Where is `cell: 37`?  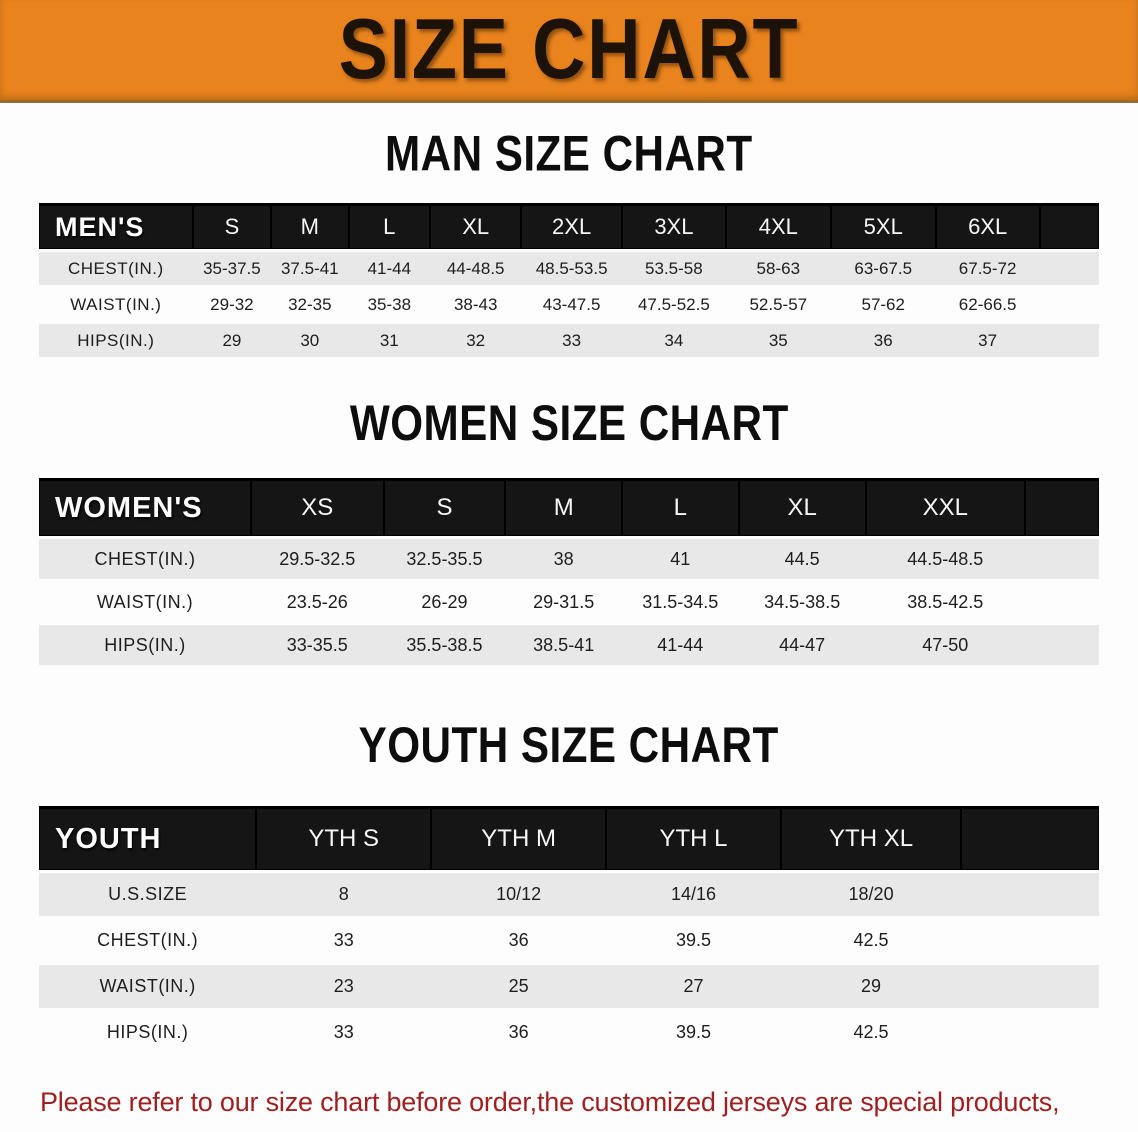
cell: 37 is located at coordinates (987, 341).